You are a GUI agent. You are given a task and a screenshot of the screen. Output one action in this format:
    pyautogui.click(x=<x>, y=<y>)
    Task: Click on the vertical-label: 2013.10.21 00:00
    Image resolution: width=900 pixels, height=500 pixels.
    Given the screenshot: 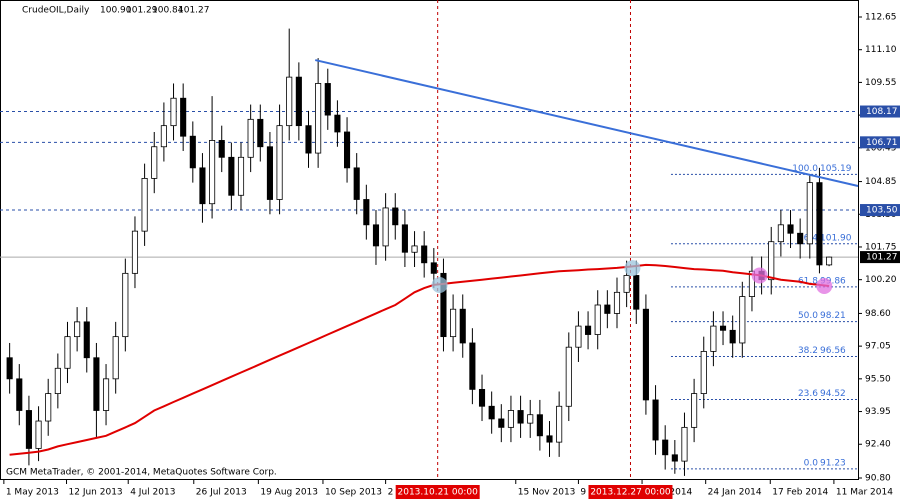 What is the action you would take?
    pyautogui.click(x=438, y=493)
    